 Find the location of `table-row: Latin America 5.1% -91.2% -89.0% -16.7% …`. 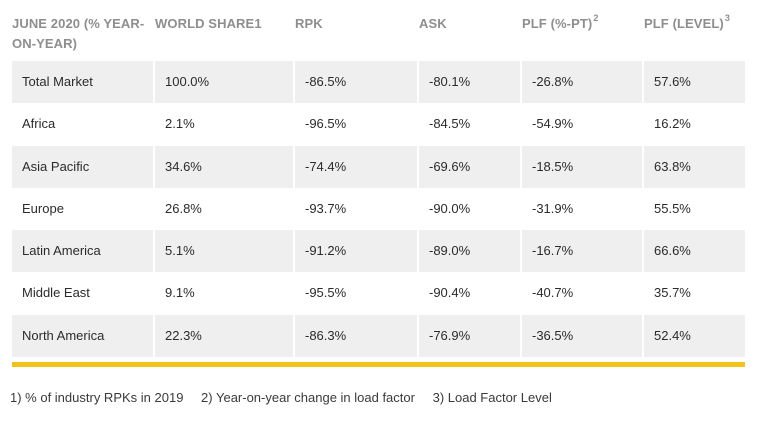

table-row: Latin America 5.1% -91.2% -89.0% -16.7% … is located at coordinates (378, 251).